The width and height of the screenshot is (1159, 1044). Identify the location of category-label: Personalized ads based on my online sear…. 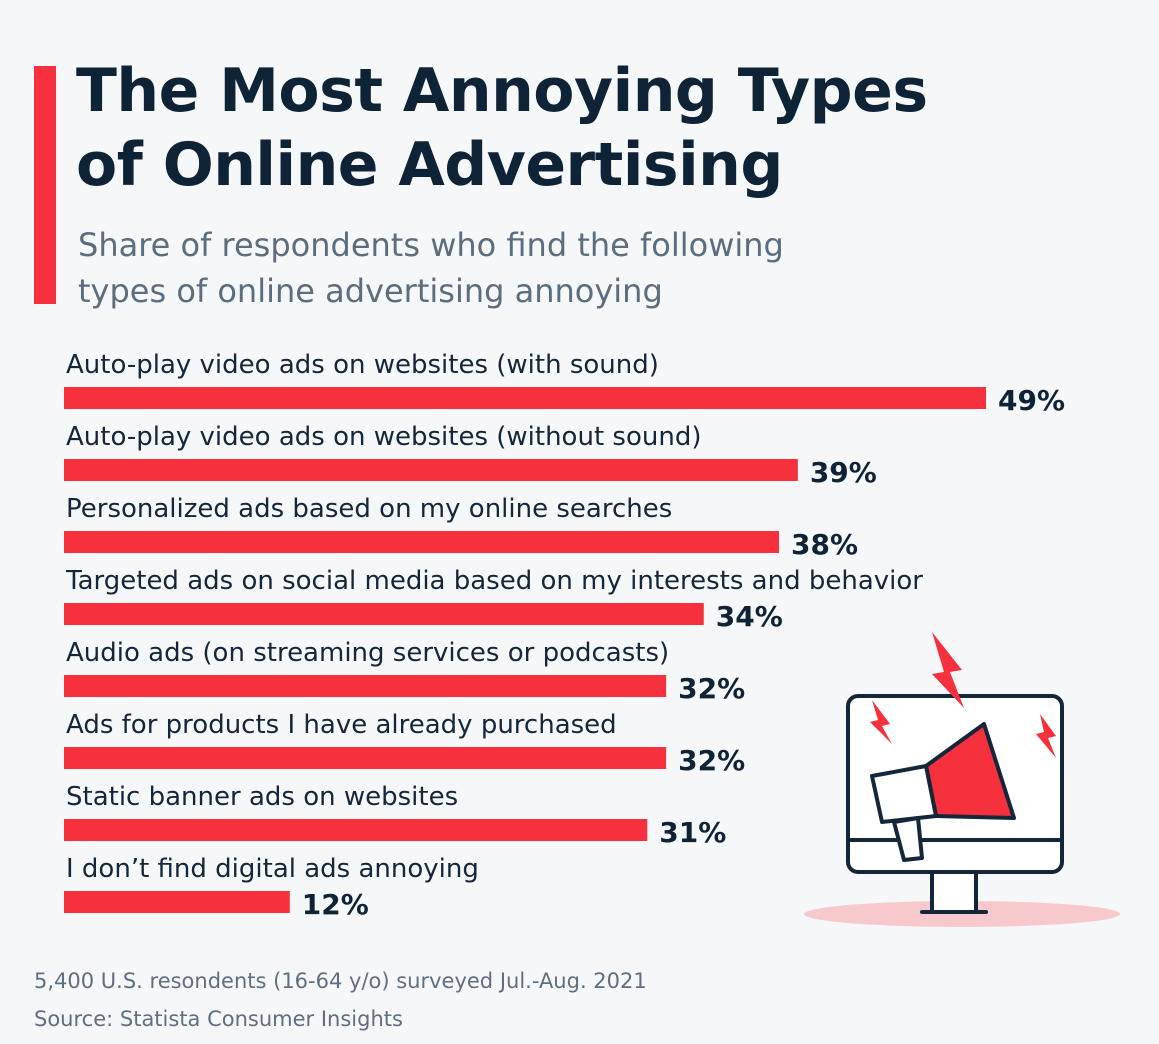
(369, 509).